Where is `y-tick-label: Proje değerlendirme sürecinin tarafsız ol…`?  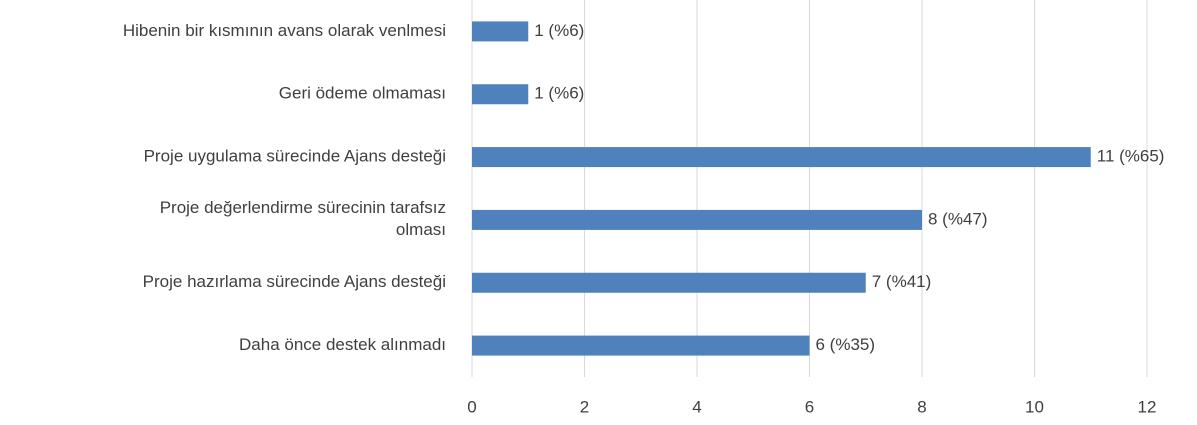
y-tick-label: Proje değerlendirme sürecinin tarafsız ol… is located at coordinates (303, 218).